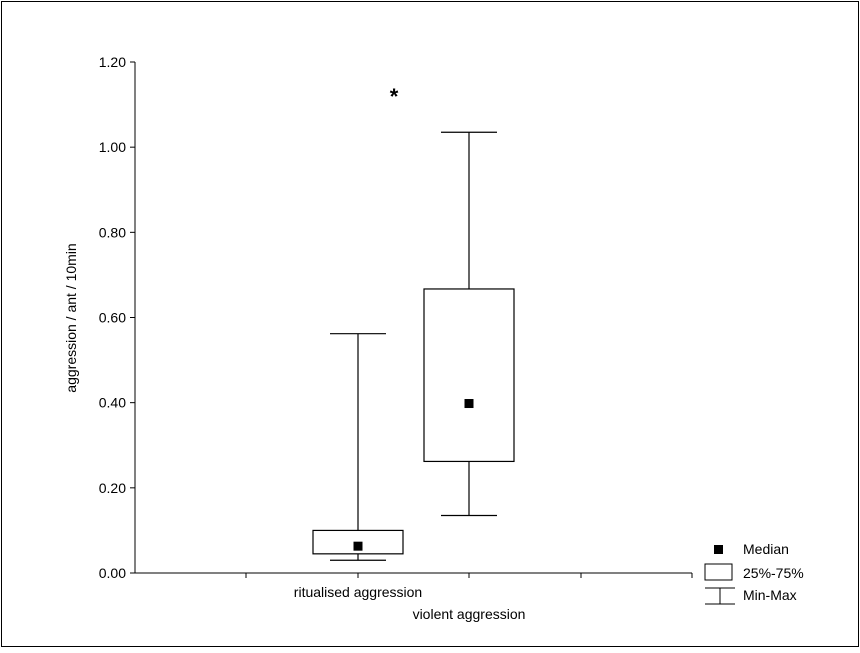 The height and width of the screenshot is (653, 860). Describe the element at coordinates (112, 573) in the screenshot. I see `y-tick-label: 0.00` at that location.